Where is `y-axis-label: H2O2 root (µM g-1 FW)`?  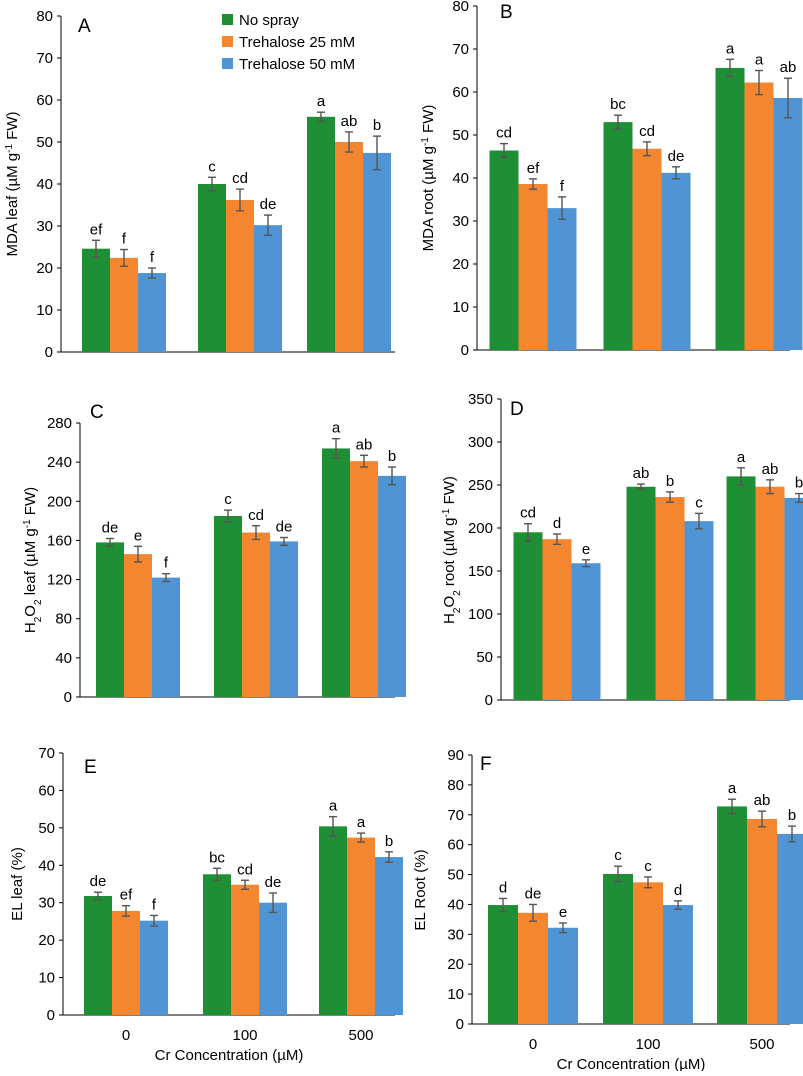 y-axis-label: H2O2 root (µM g-1 FW) is located at coordinates (452, 550).